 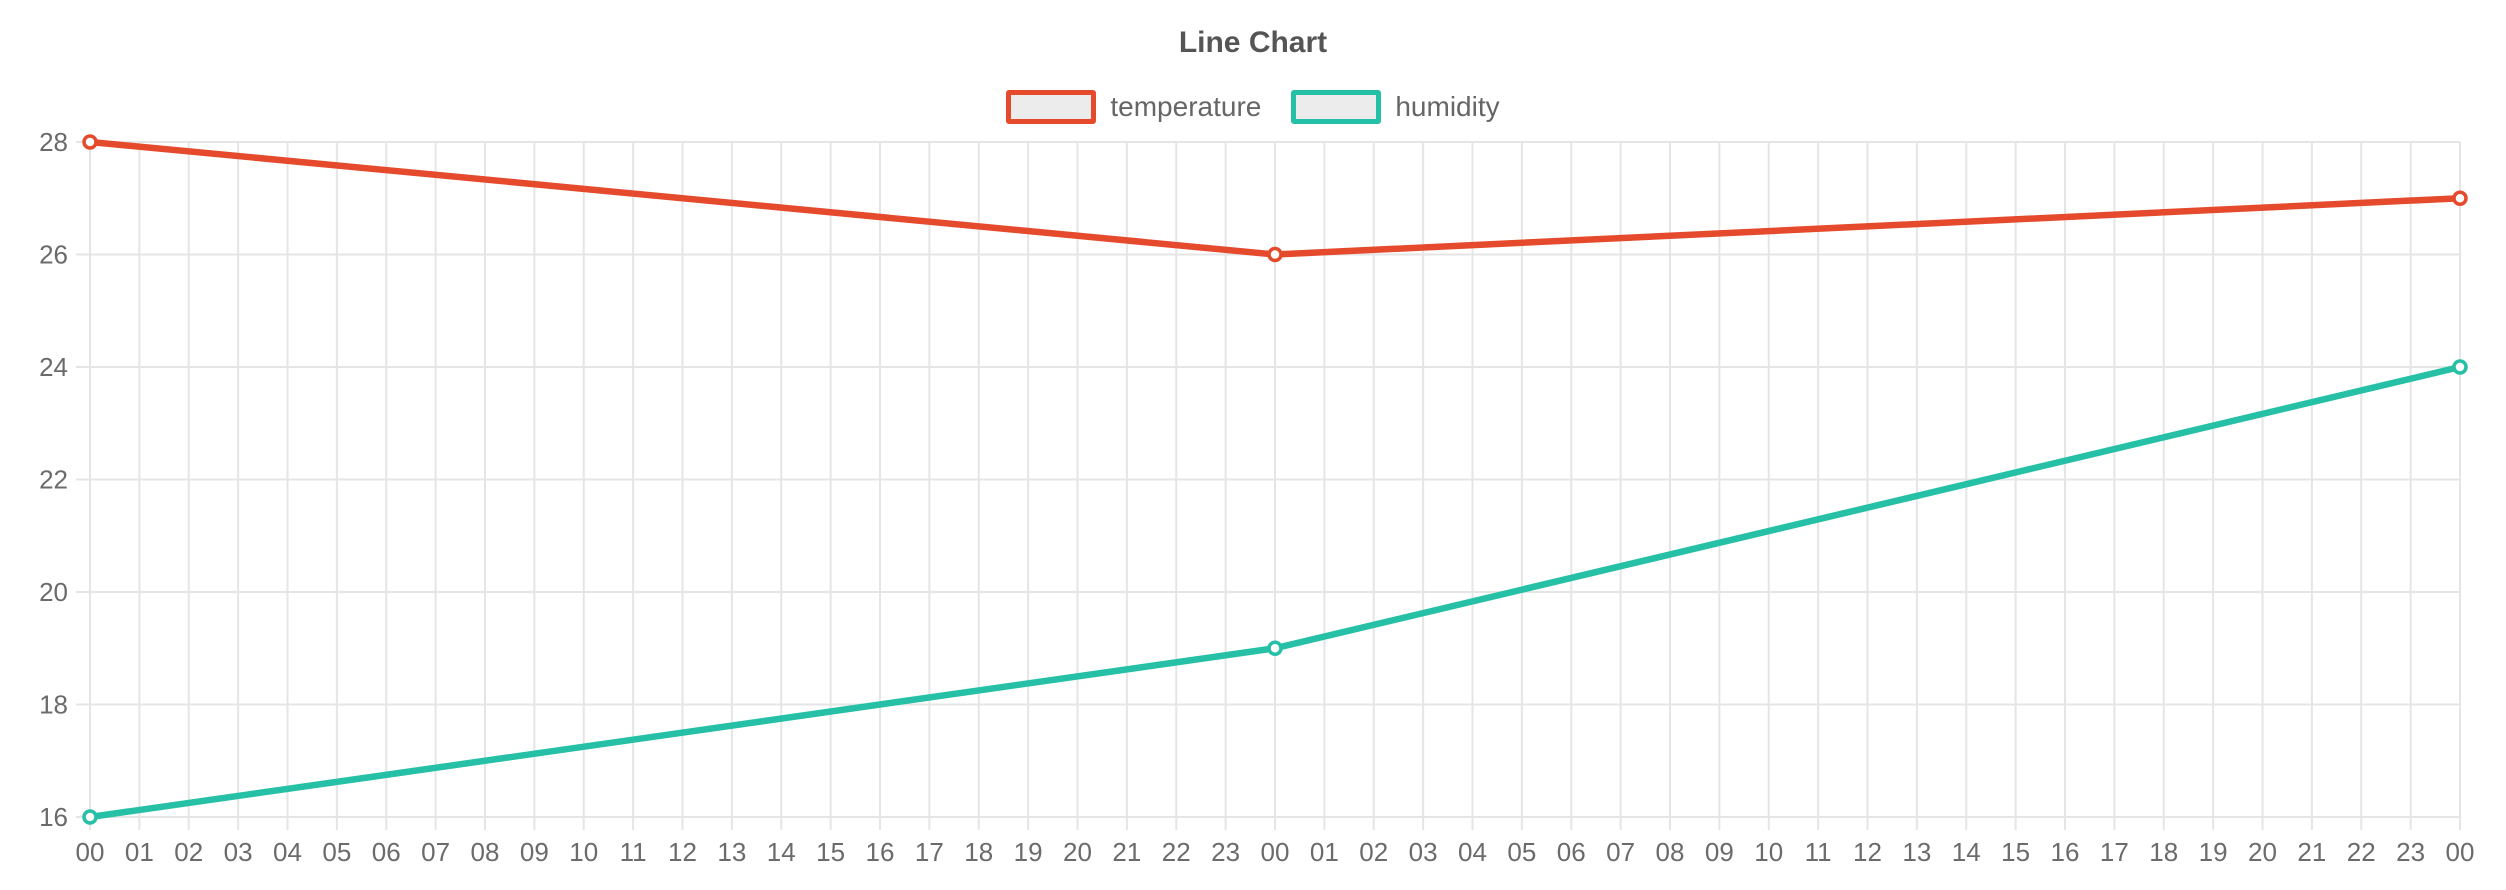 What do you see at coordinates (53, 705) in the screenshot?
I see `y-axis-label: 18` at bounding box center [53, 705].